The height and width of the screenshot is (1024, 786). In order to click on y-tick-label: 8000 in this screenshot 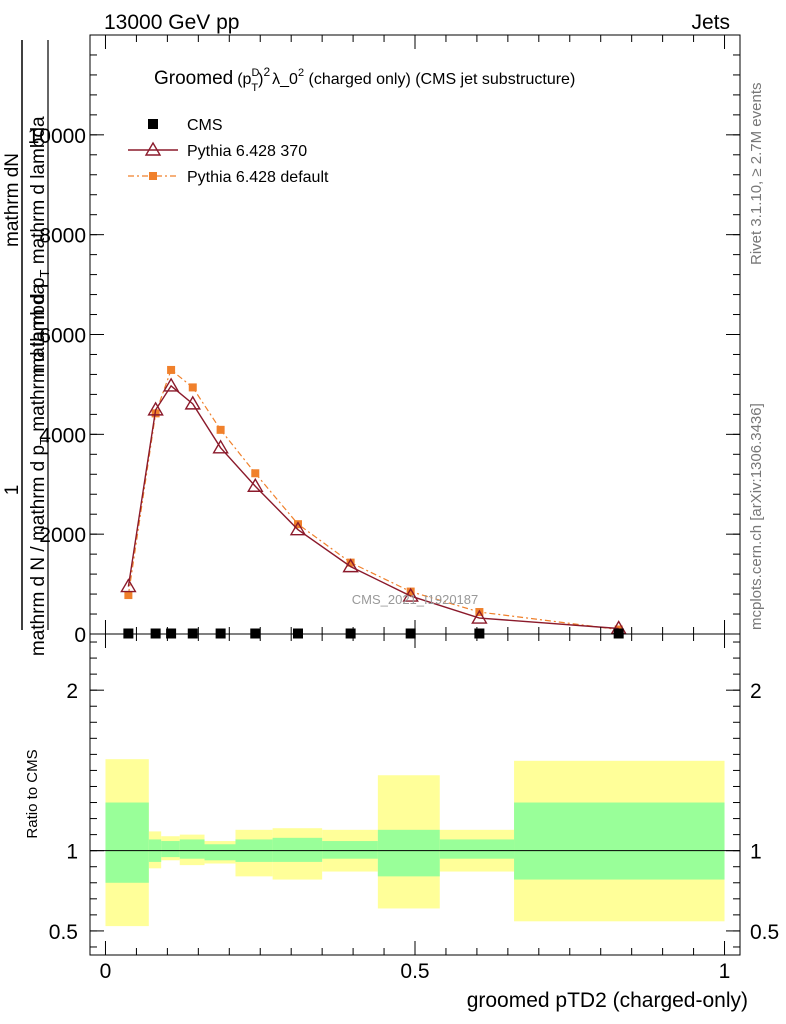, I will do `click(62, 236)`.